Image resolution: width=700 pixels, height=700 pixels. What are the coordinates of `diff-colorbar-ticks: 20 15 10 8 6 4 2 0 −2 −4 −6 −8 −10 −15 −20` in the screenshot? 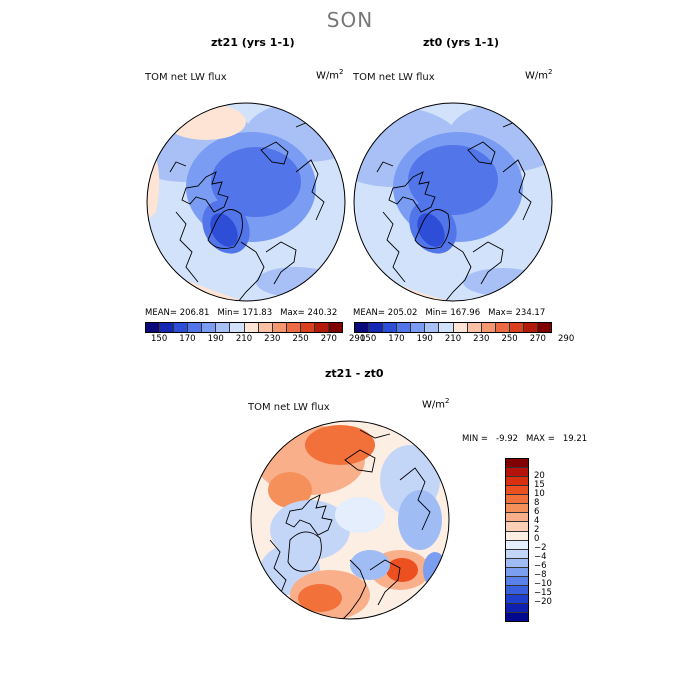 It's located at (554, 540).